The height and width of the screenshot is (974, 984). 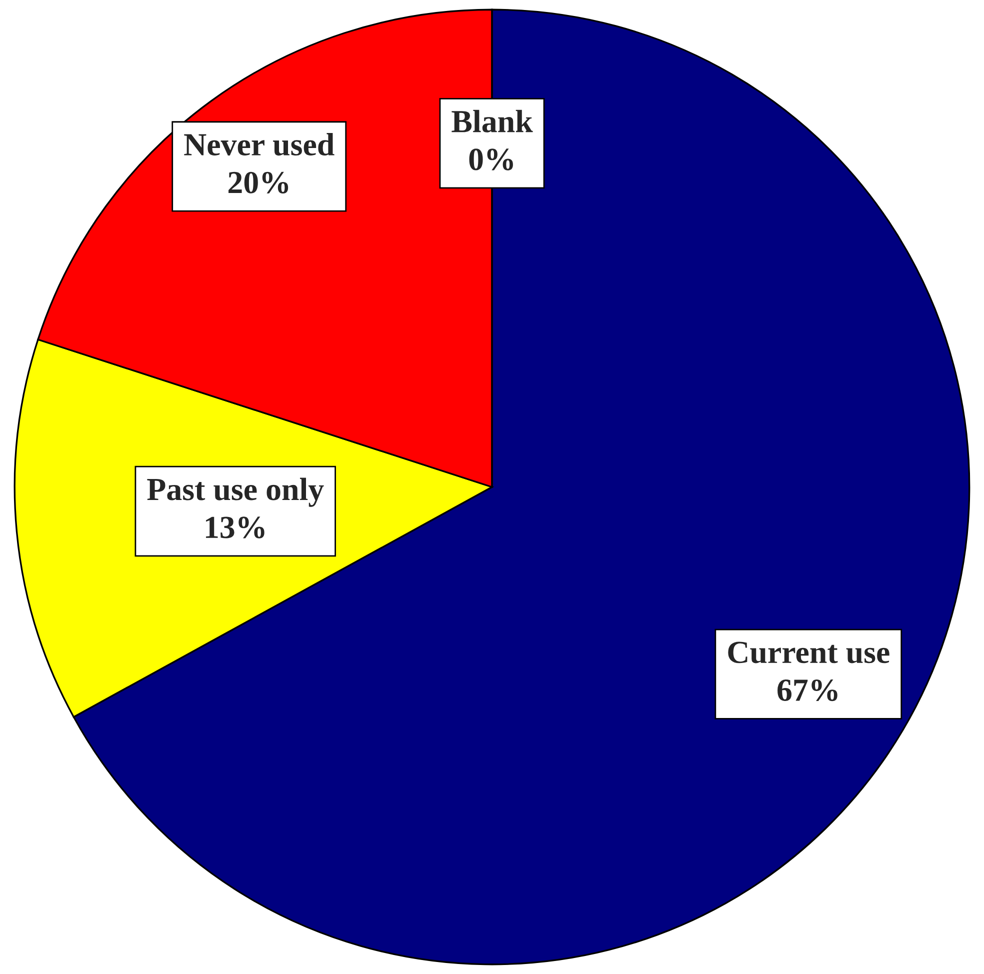 I want to click on data-label: 13%, so click(x=235, y=527).